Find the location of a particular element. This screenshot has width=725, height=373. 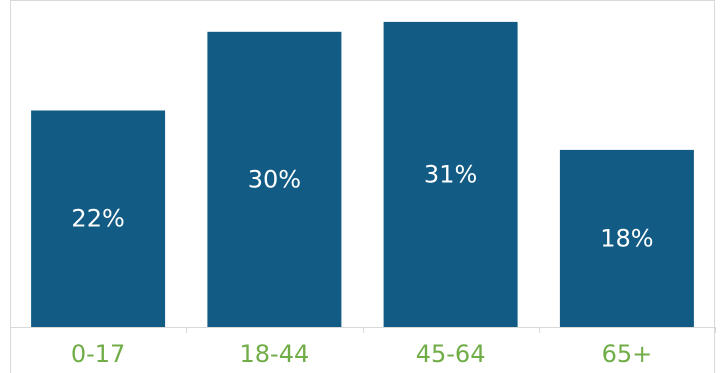

bar-value-label: 18% is located at coordinates (626, 238).